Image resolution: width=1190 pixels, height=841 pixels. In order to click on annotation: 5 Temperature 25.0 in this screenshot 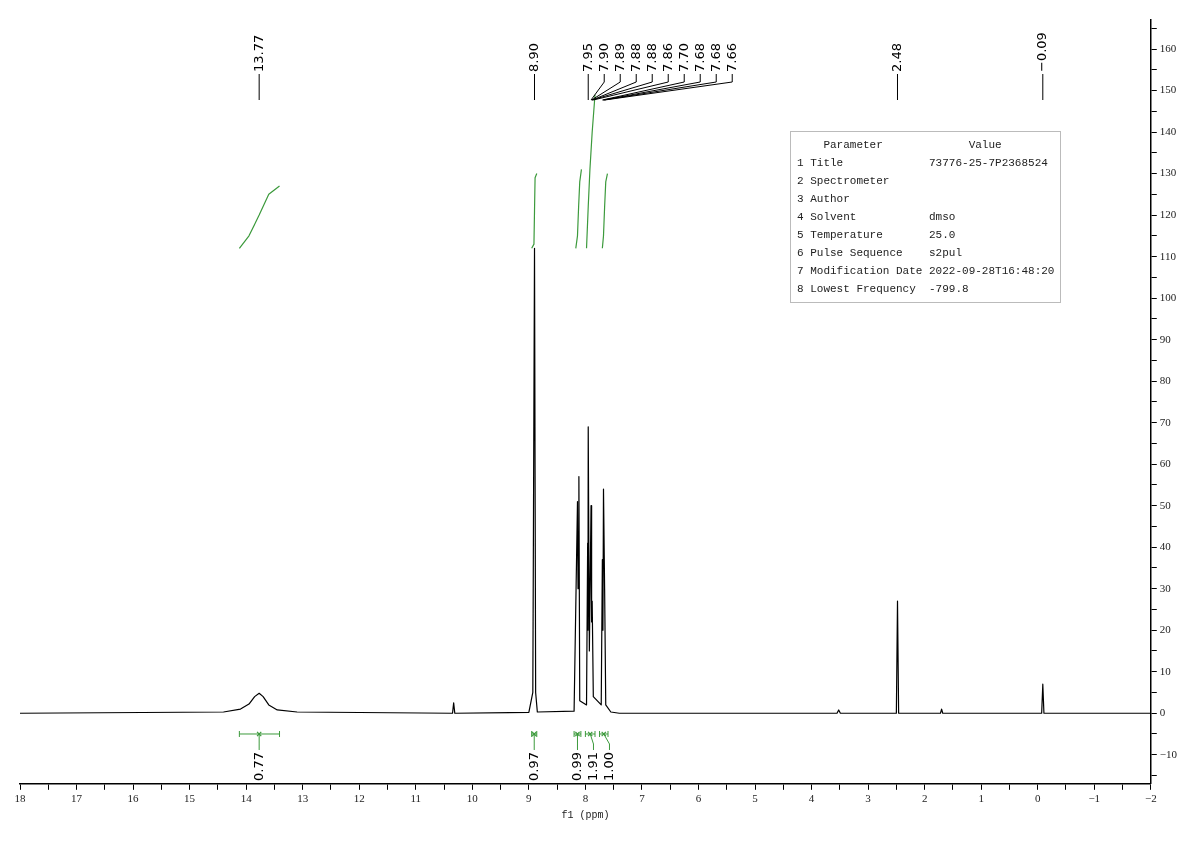, I will do `click(877, 235)`.